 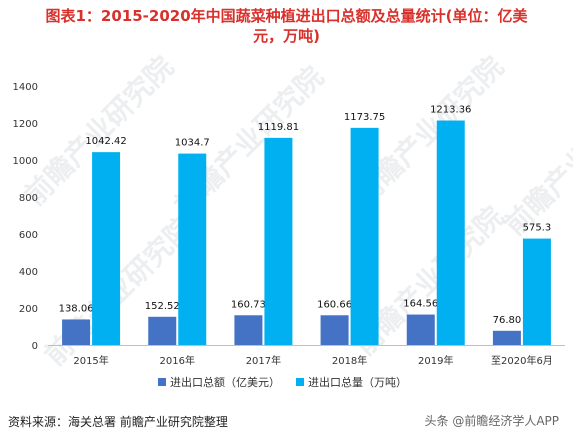 I want to click on data-label: 160.66, so click(x=334, y=304).